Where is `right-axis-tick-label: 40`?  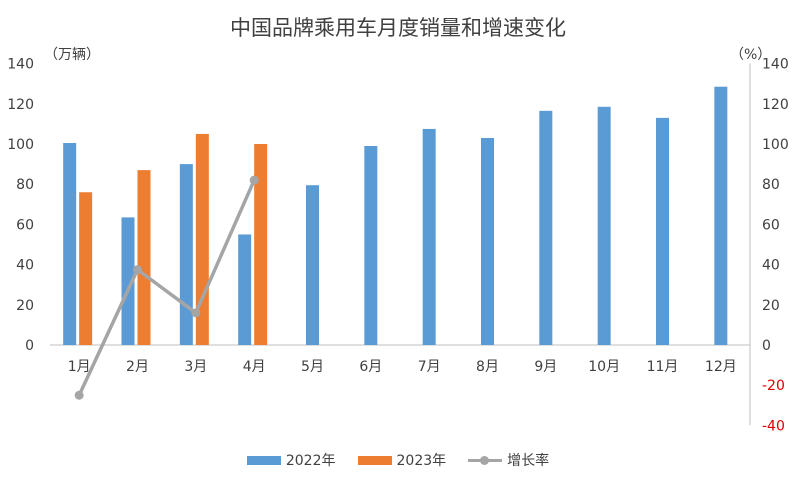 right-axis-tick-label: 40 is located at coordinates (771, 266).